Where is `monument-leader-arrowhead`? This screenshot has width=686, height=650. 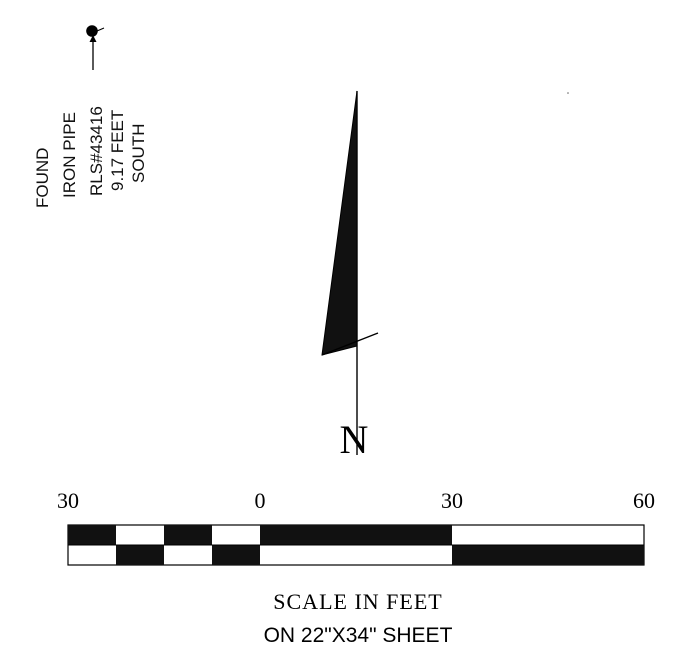 monument-leader-arrowhead is located at coordinates (93, 38).